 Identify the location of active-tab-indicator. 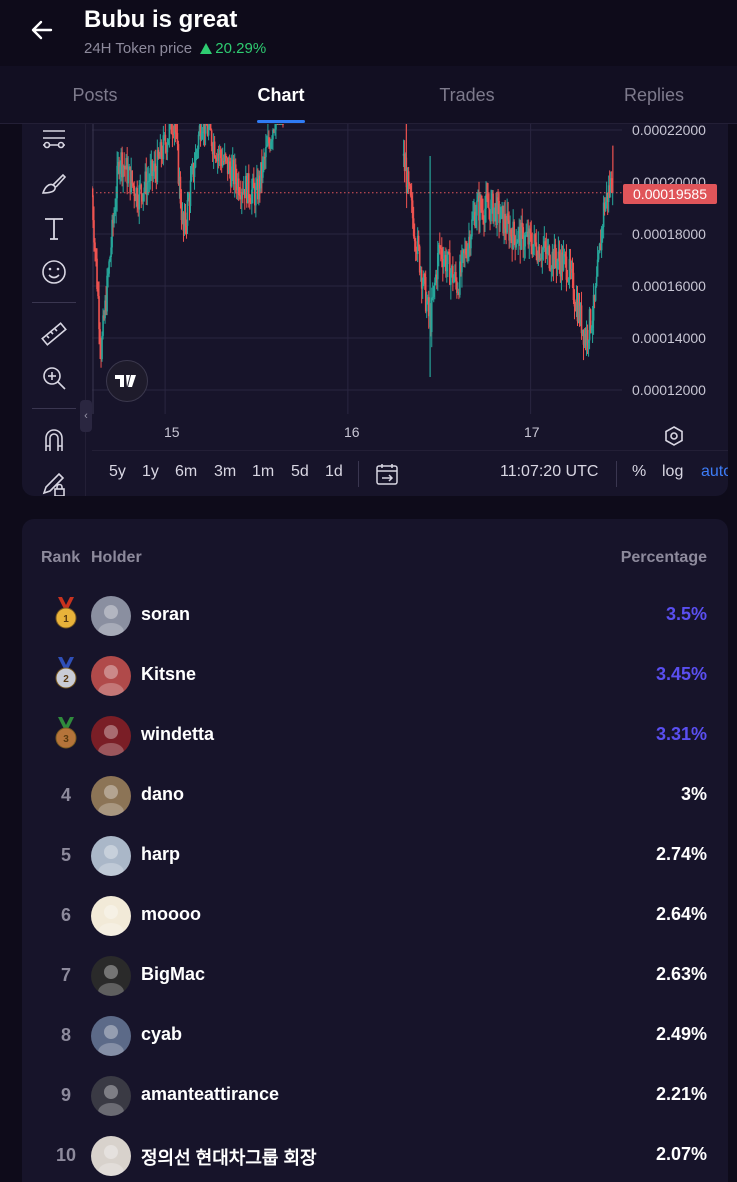
(281, 121).